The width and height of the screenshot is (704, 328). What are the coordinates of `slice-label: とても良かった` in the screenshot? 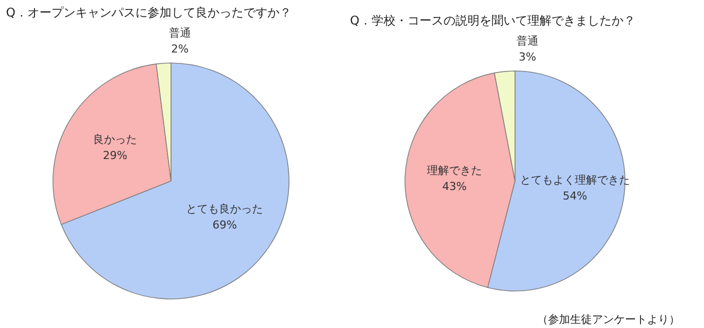 It's located at (225, 209).